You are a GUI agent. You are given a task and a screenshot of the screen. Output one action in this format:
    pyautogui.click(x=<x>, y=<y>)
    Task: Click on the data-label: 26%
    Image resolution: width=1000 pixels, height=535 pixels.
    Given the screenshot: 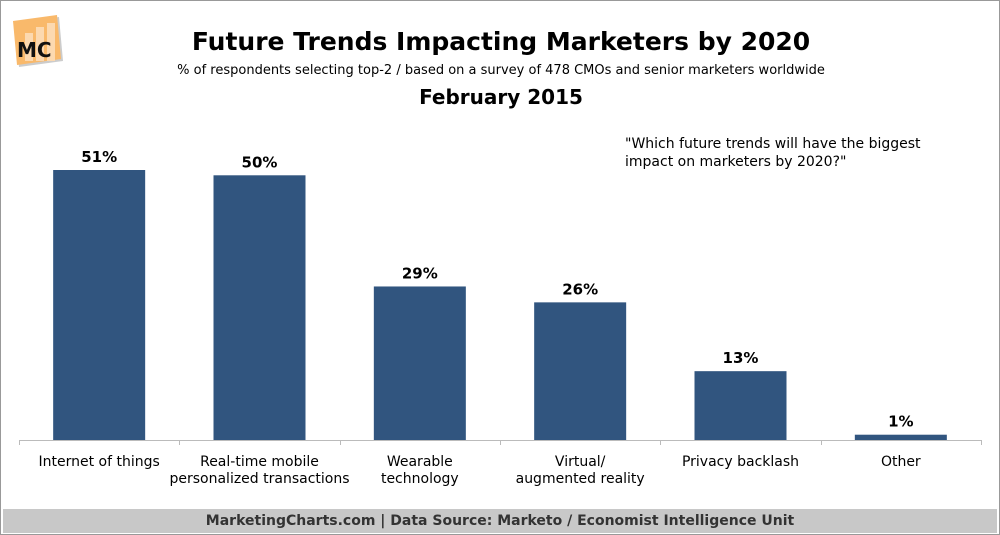 What is the action you would take?
    pyautogui.click(x=580, y=289)
    